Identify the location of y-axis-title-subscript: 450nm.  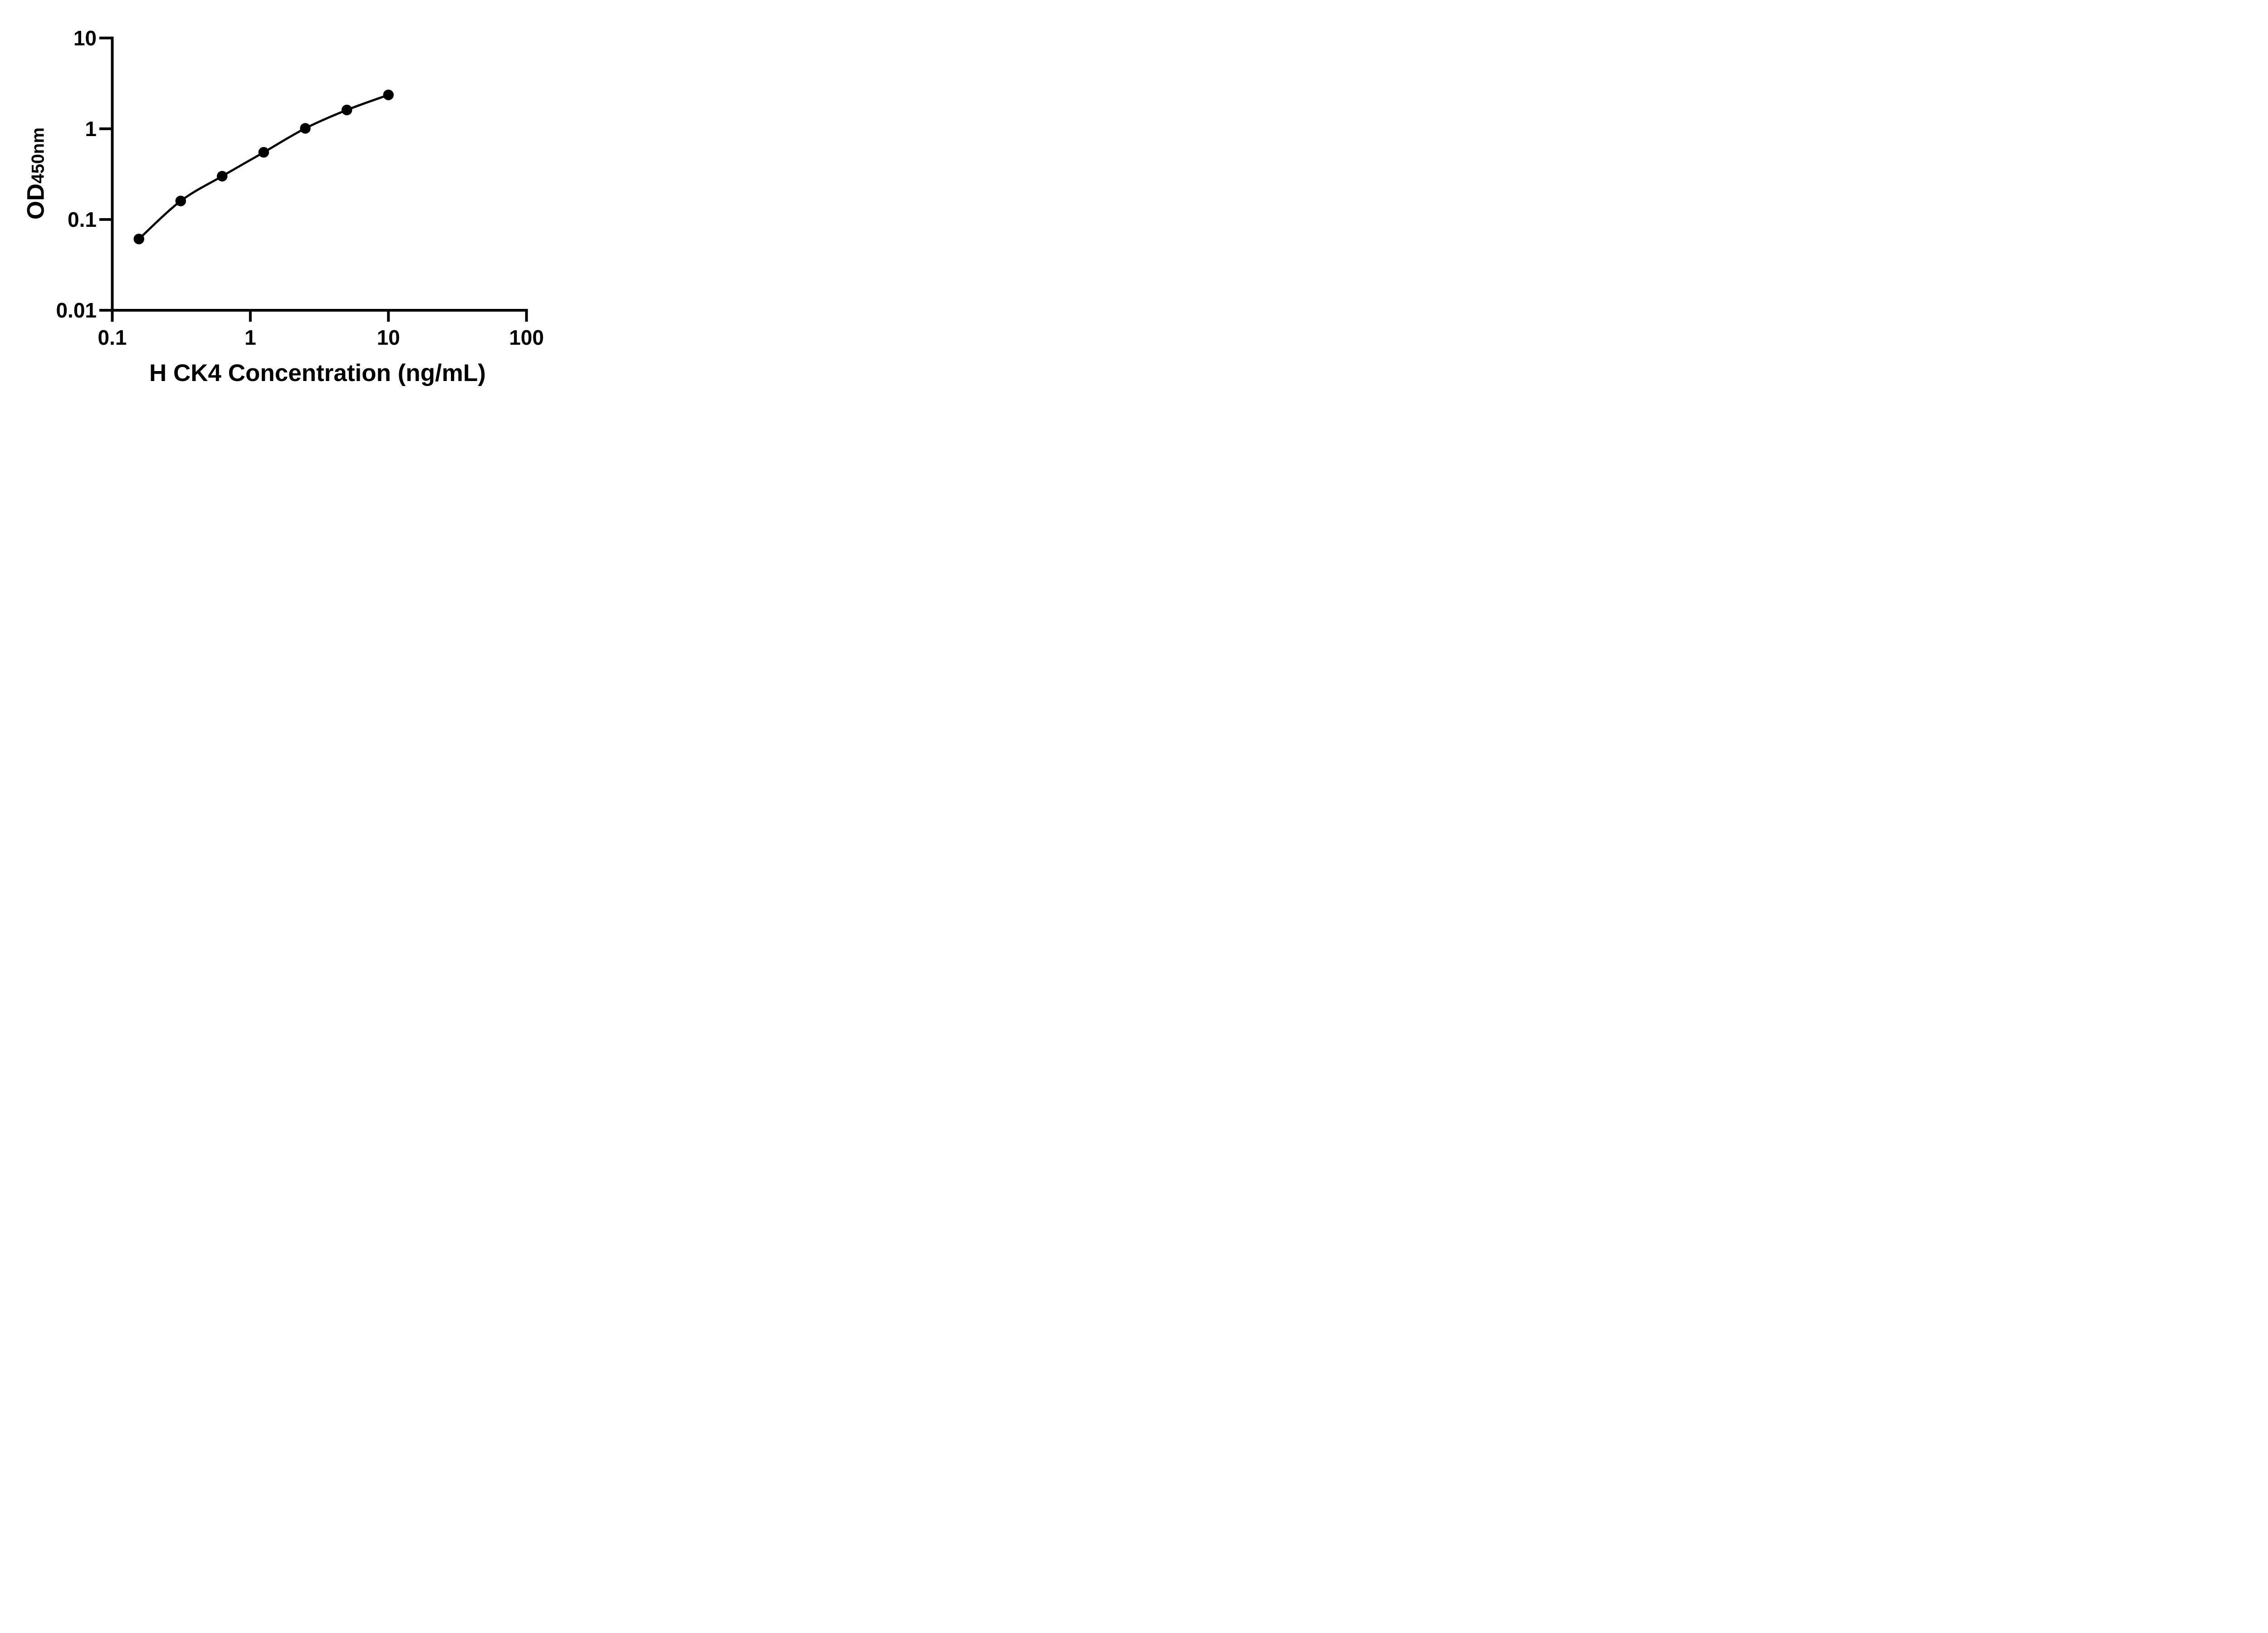
(38, 155).